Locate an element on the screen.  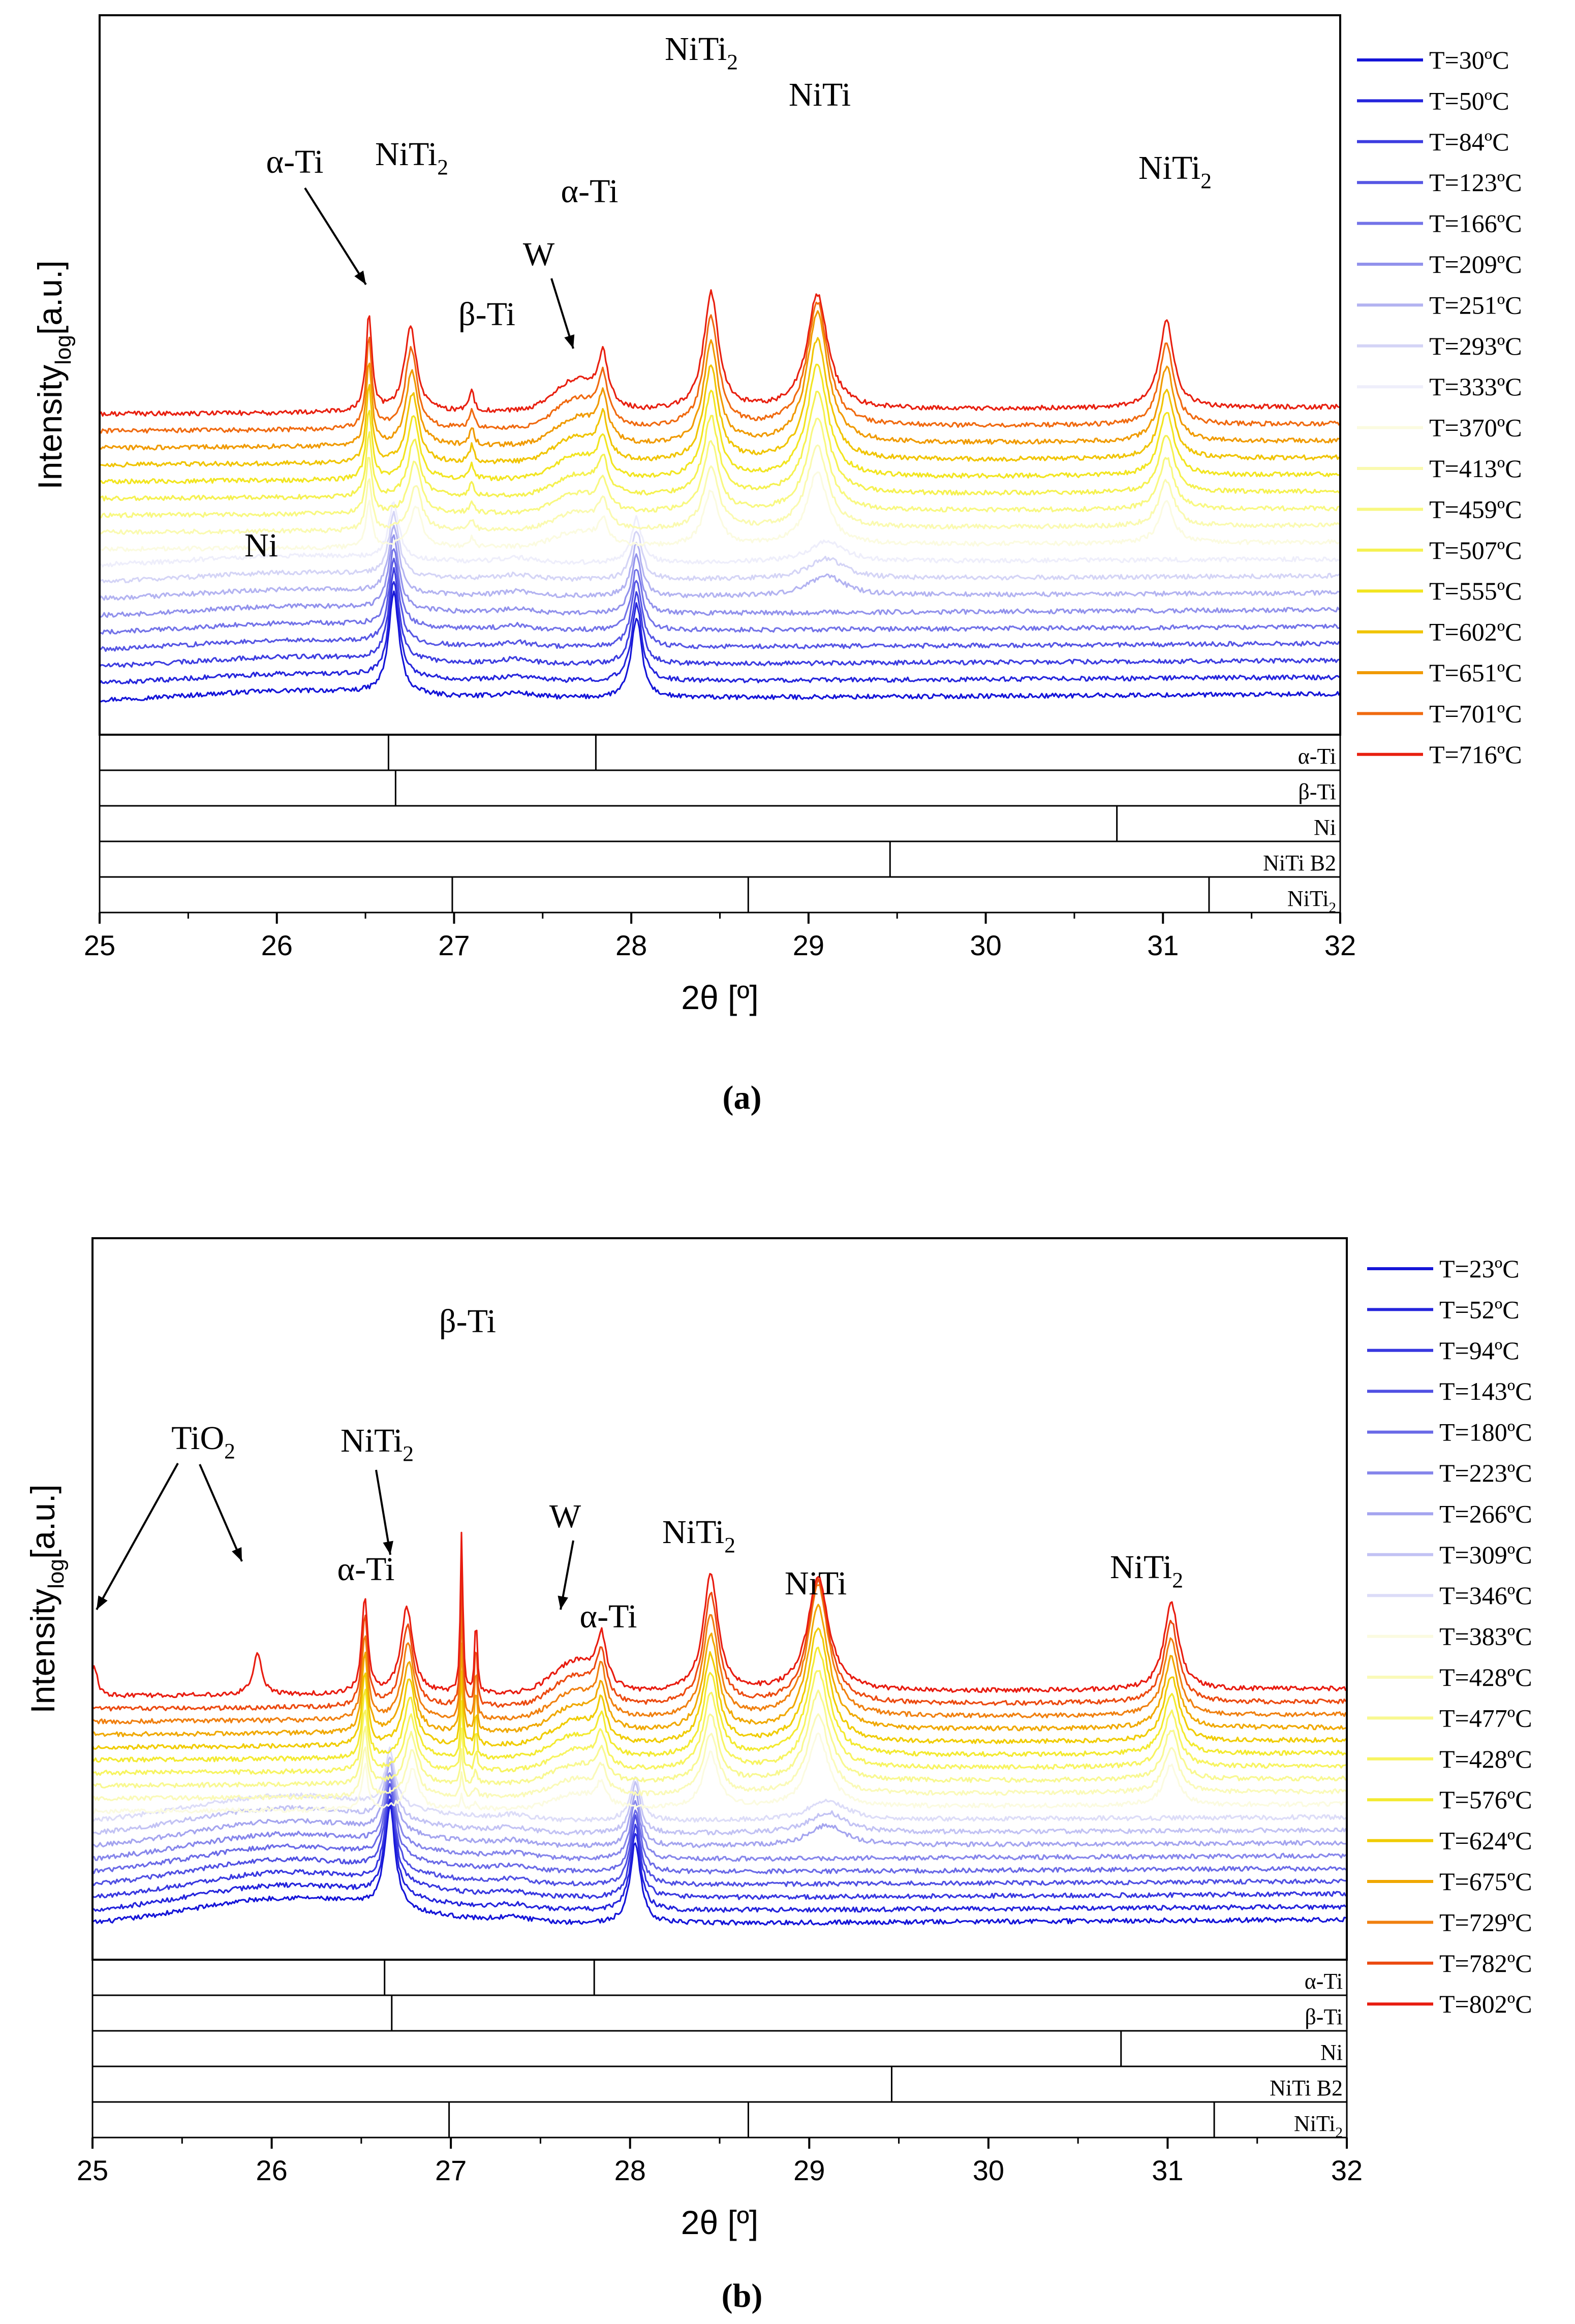
legend-label-15: T=675ºC is located at coordinates (1485, 1881).